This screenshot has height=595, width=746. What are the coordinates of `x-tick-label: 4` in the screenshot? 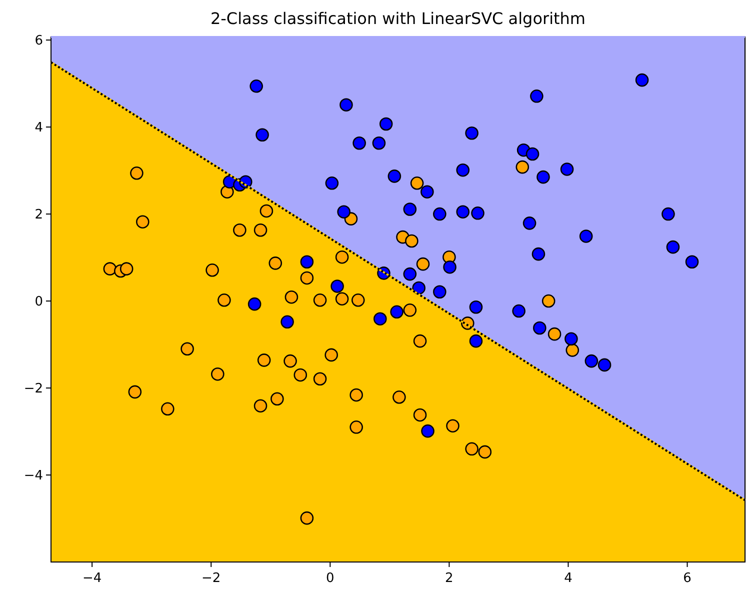 It's located at (568, 578).